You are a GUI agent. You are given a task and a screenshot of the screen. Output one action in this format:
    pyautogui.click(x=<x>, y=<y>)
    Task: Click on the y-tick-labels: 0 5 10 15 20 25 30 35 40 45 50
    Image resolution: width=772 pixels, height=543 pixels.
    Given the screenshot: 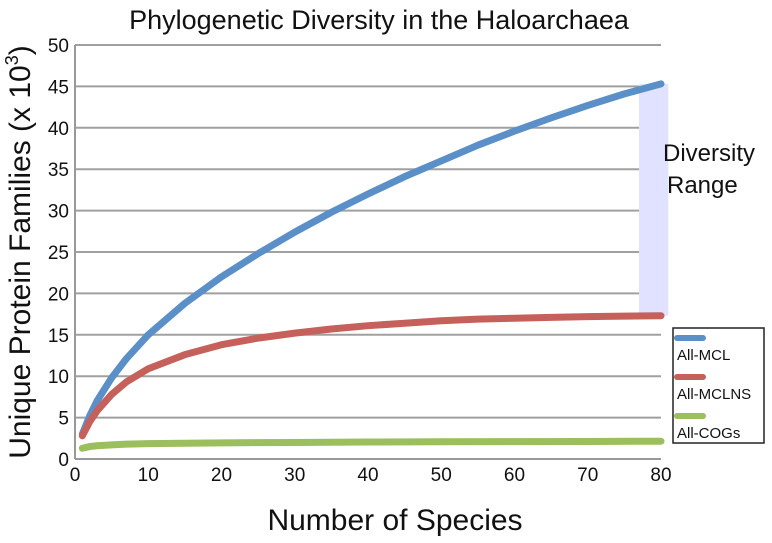 What is the action you would take?
    pyautogui.click(x=58, y=253)
    